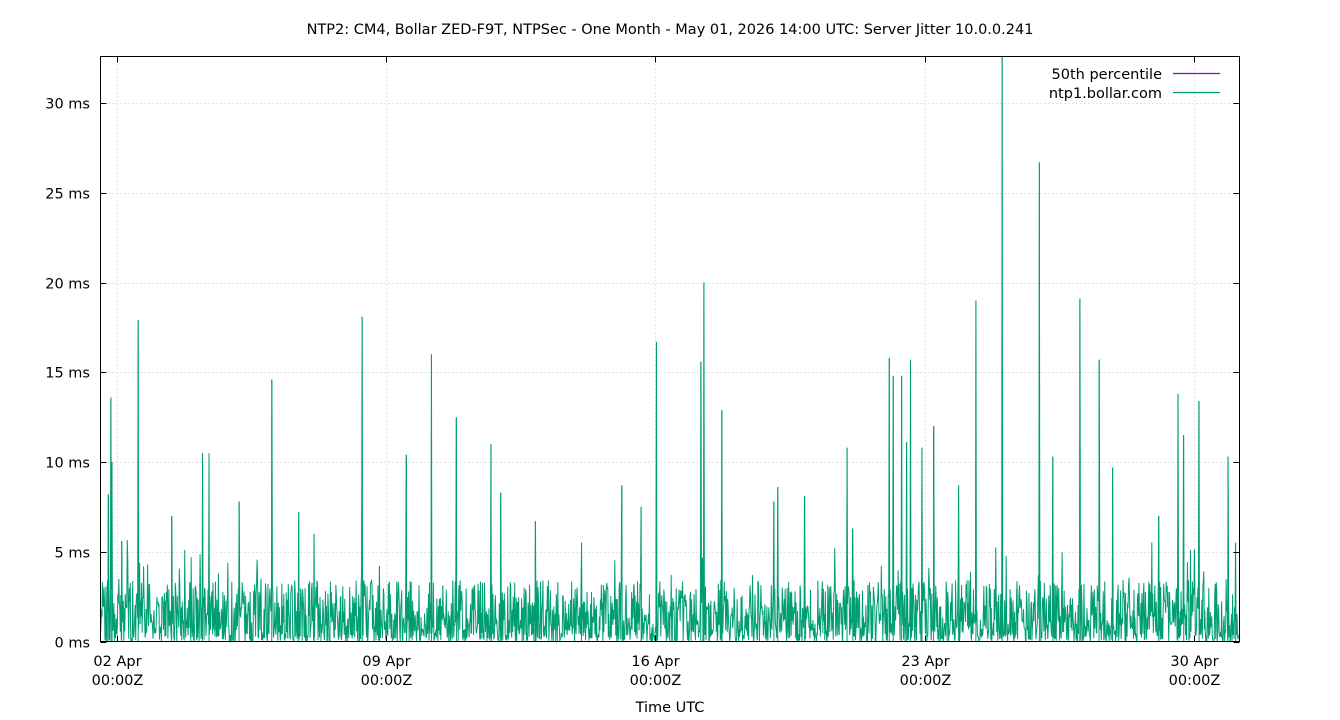 The height and width of the screenshot is (720, 1340). I want to click on x-tick-label-date: 23 Apr, so click(925, 662).